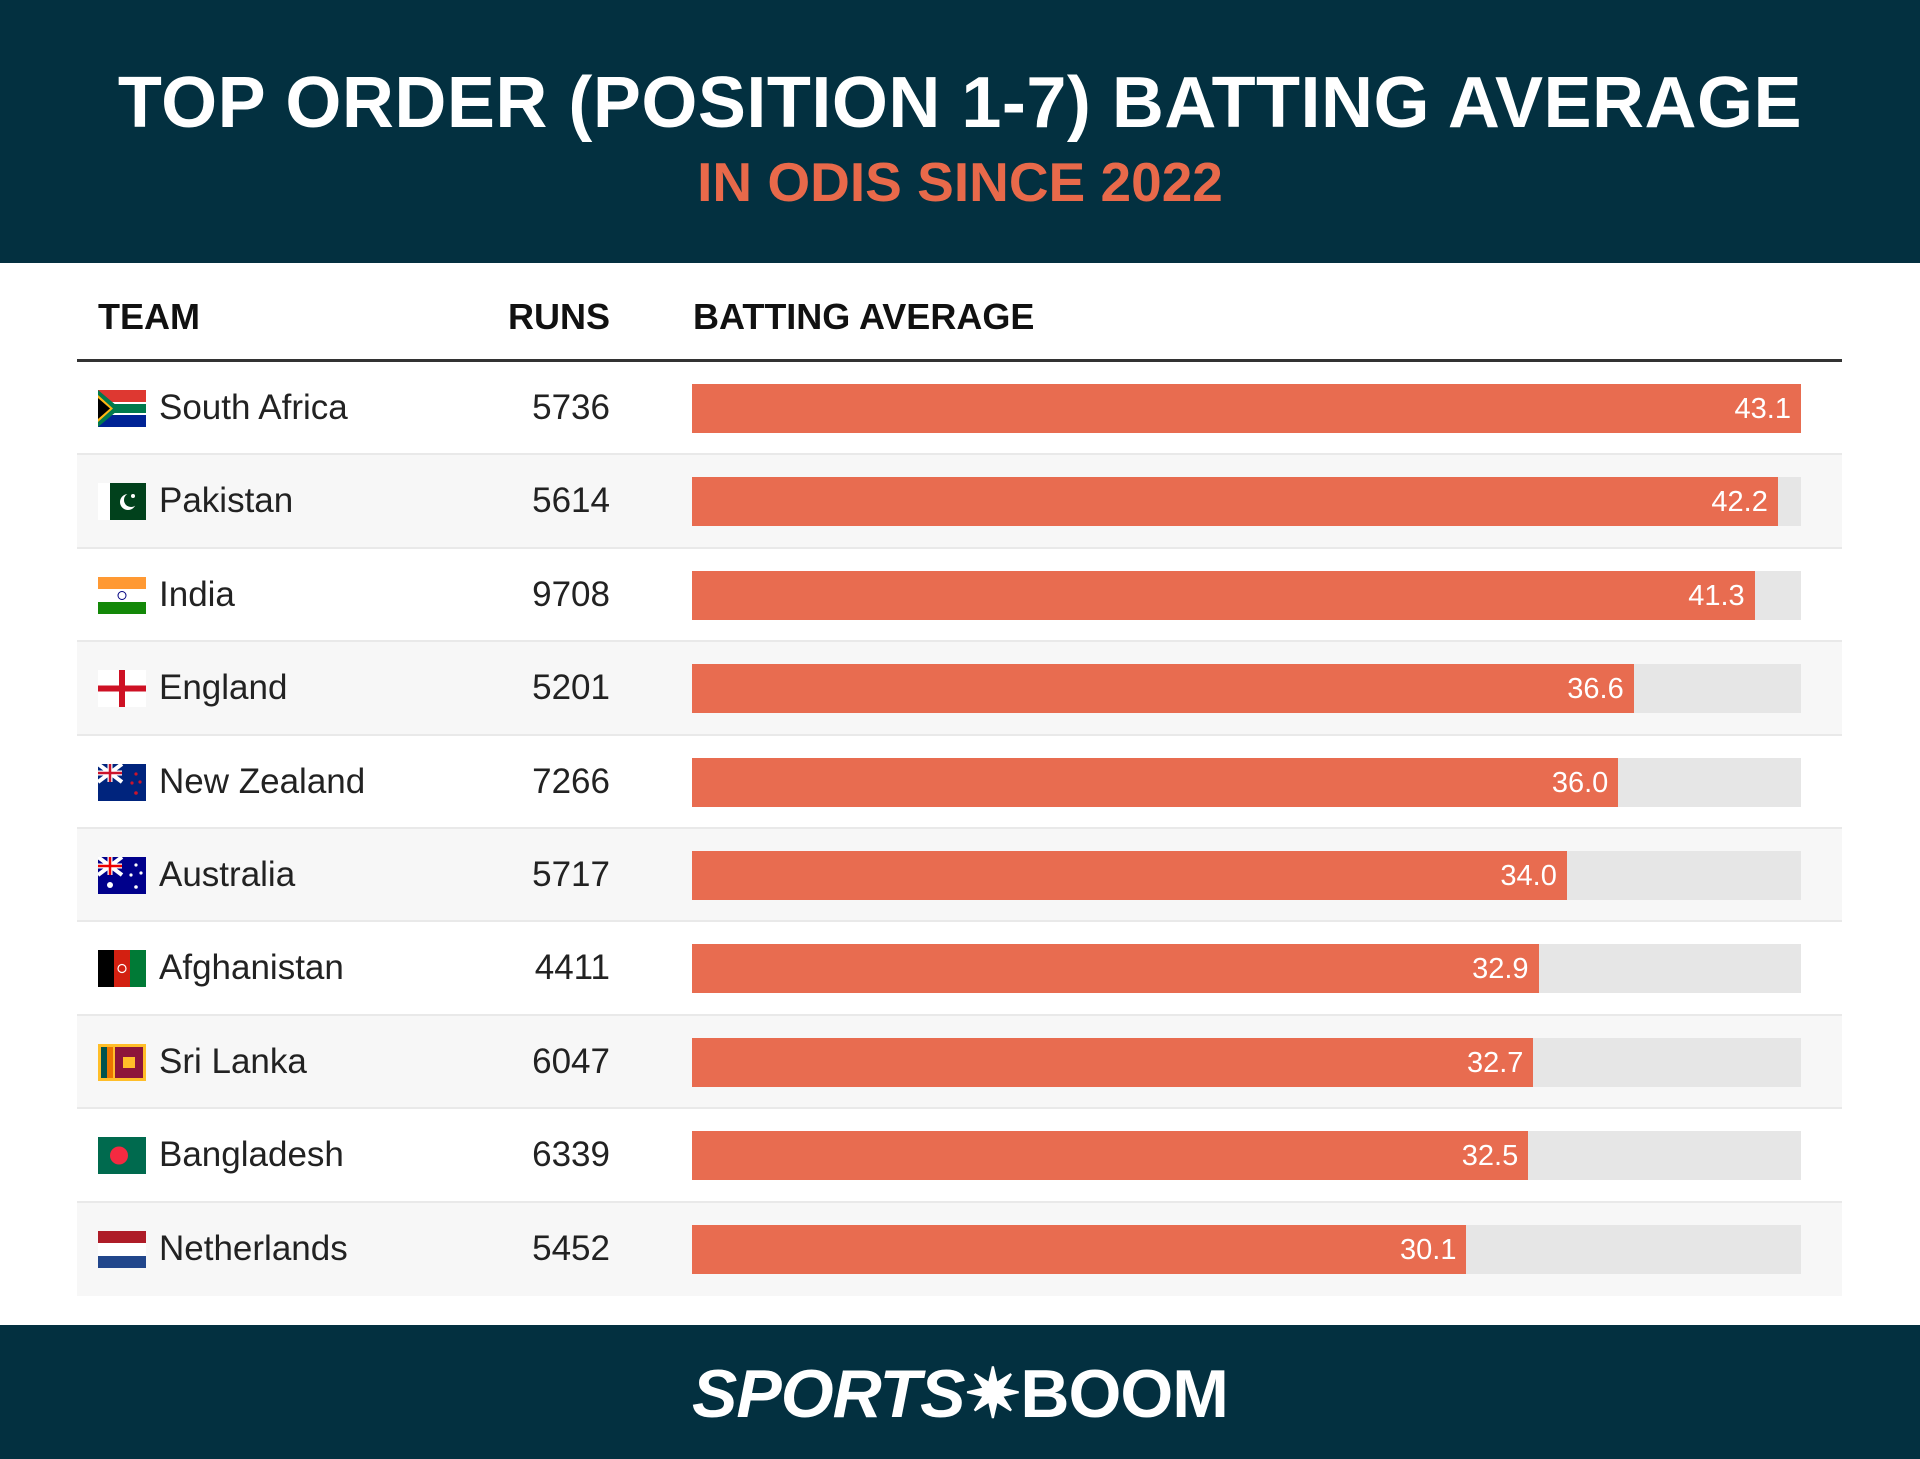  I want to click on bar-value-label: 32.7, so click(1495, 1062).